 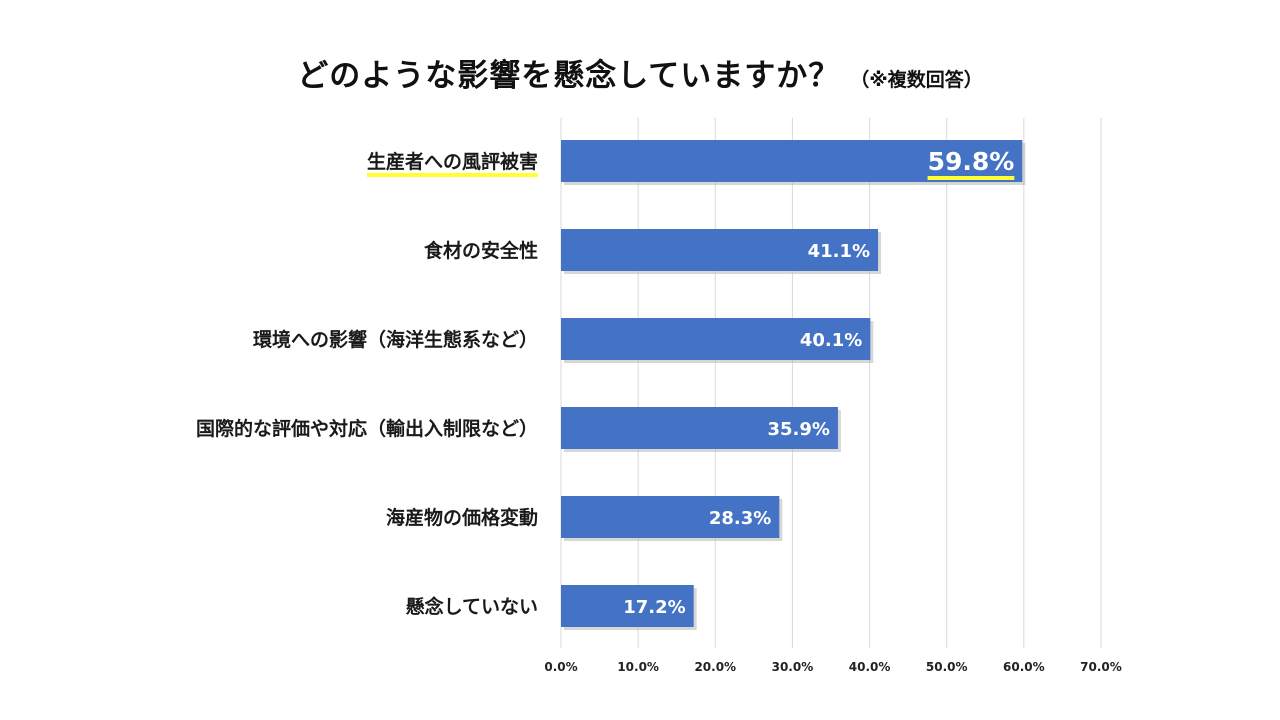 I want to click on x-tick-label: 0.0%, so click(x=560, y=667).